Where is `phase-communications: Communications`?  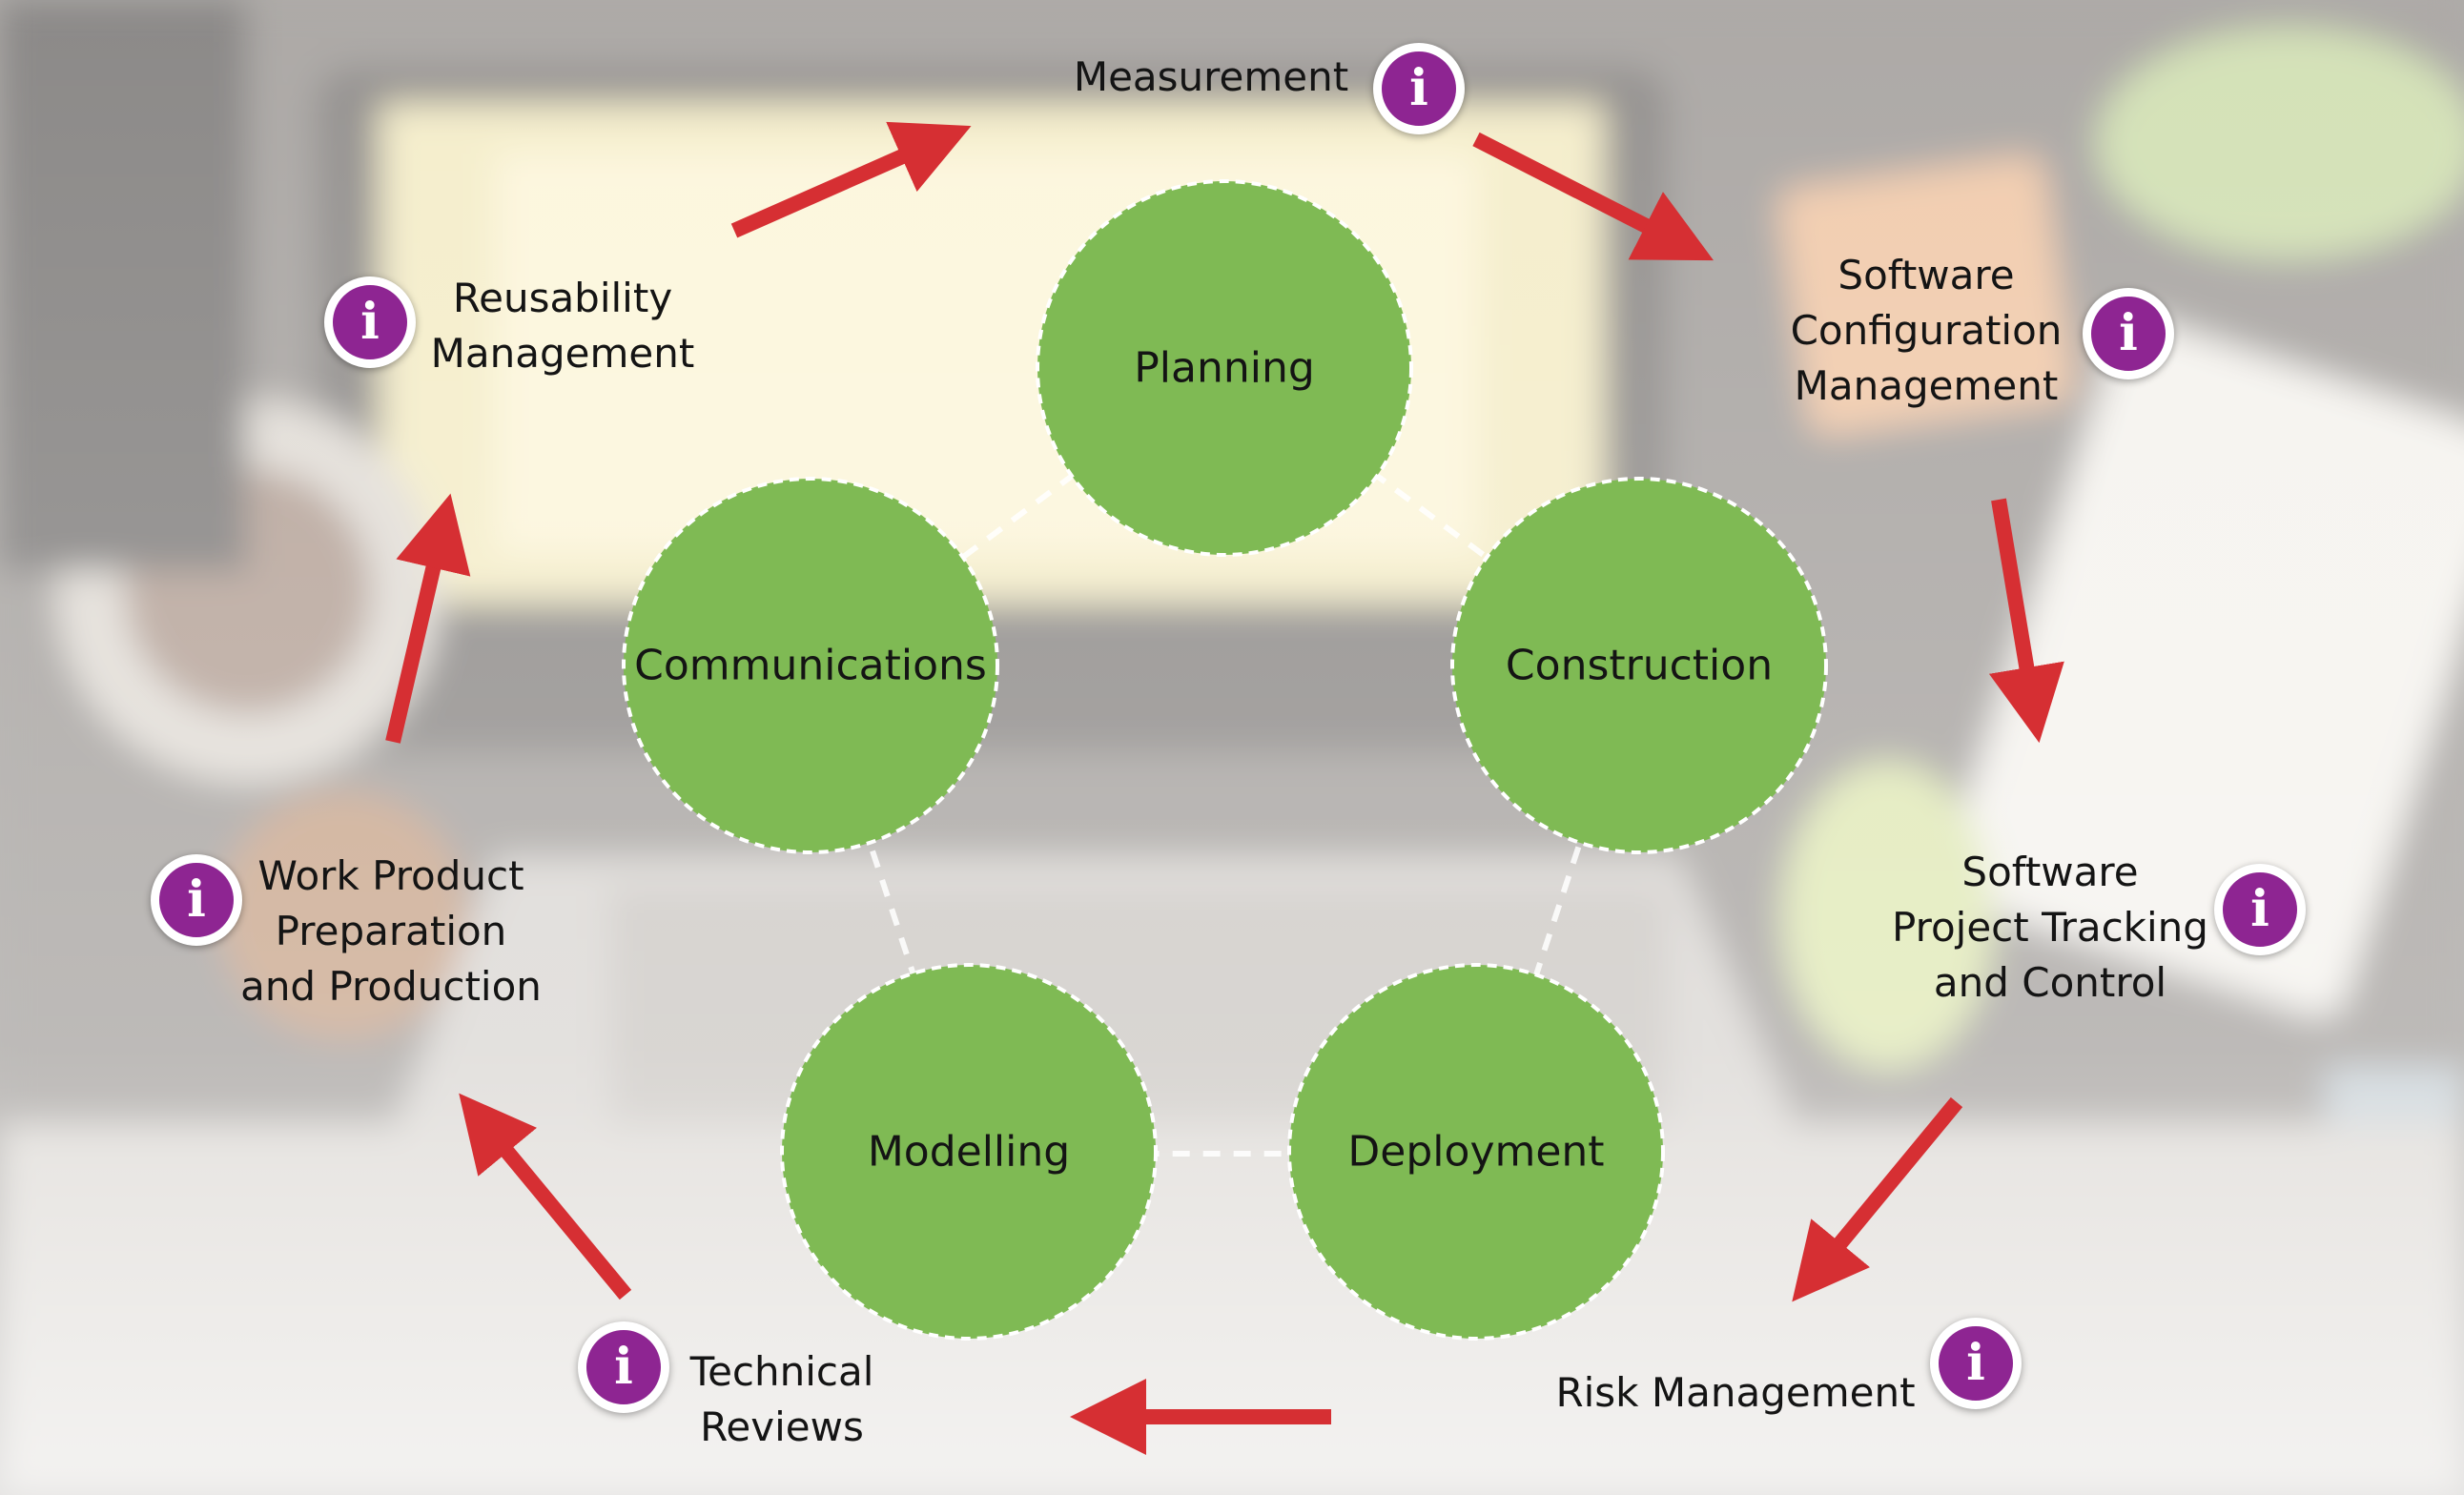
phase-communications: Communications is located at coordinates (810, 665).